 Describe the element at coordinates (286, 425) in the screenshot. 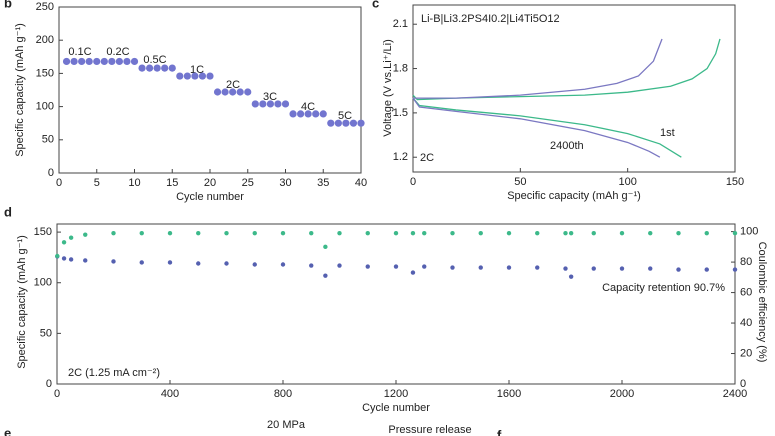

I see `fragment-text: 20 MPa` at that location.